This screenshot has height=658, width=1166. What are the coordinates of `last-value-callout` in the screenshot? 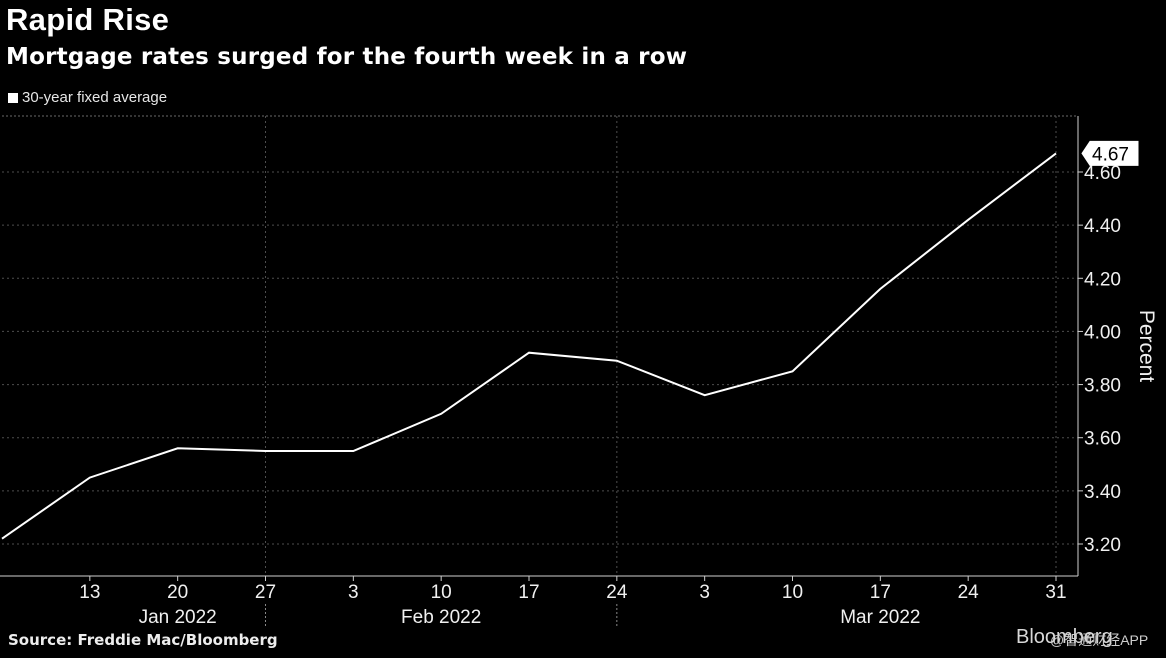 It's located at (1110, 153).